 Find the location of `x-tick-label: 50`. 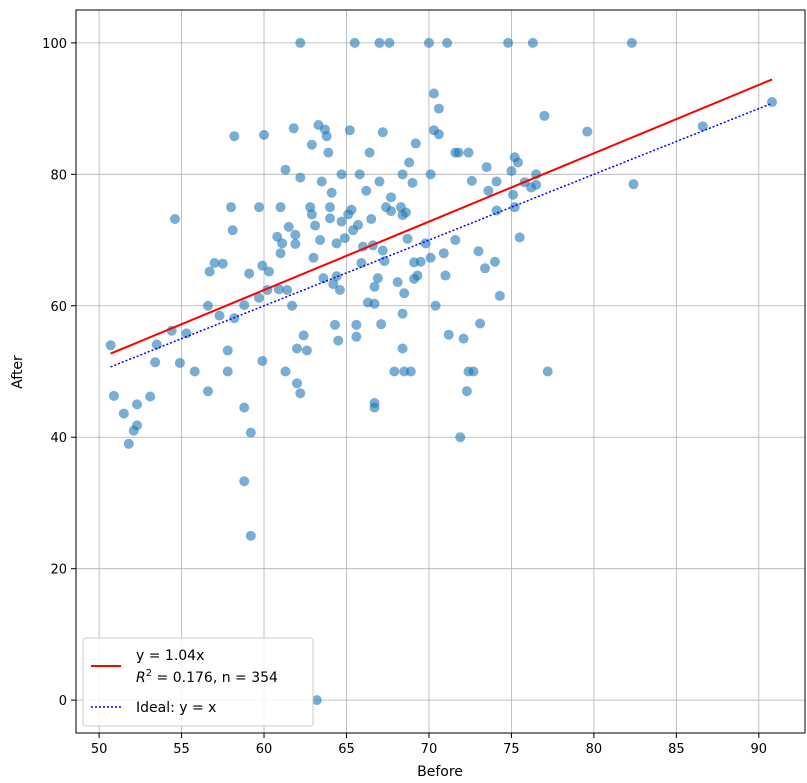

x-tick-label: 50 is located at coordinates (99, 749).